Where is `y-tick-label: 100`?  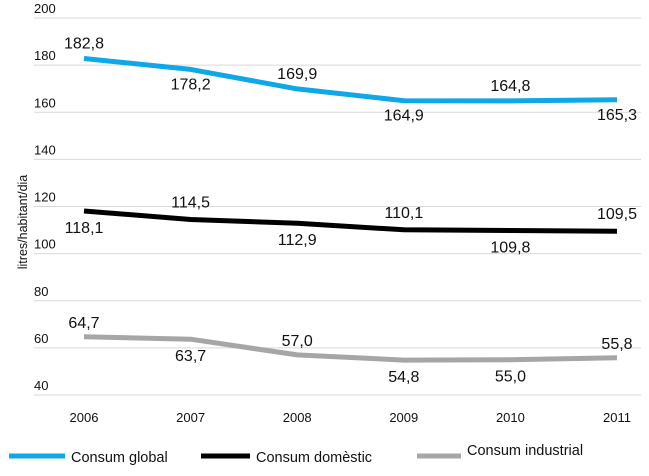
y-tick-label: 100 is located at coordinates (45, 244).